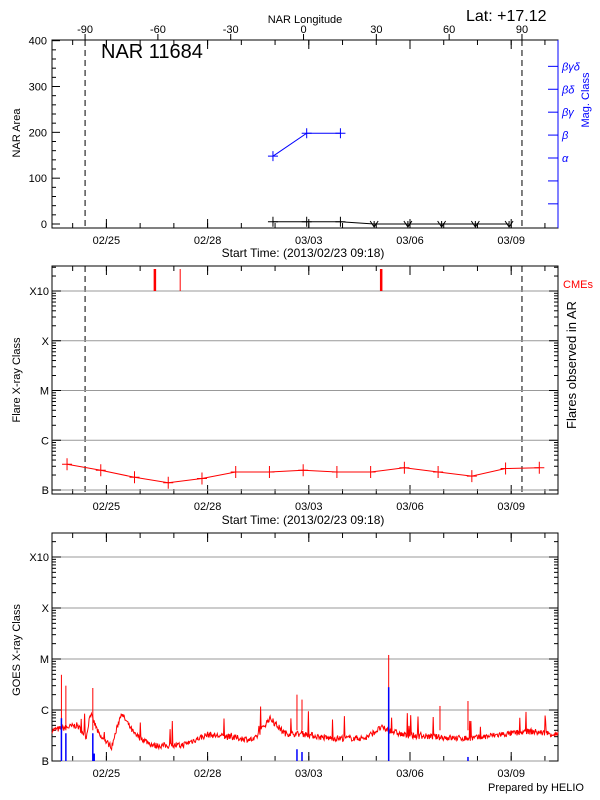 The width and height of the screenshot is (600, 800). What do you see at coordinates (568, 90) in the screenshot?
I see `mag-class-label: βδ` at bounding box center [568, 90].